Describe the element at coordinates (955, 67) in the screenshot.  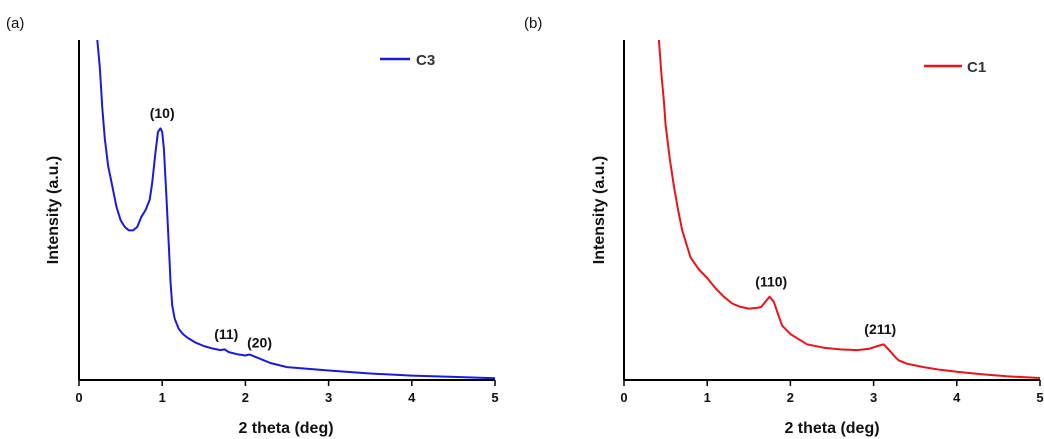
I see `legend: C1` at that location.